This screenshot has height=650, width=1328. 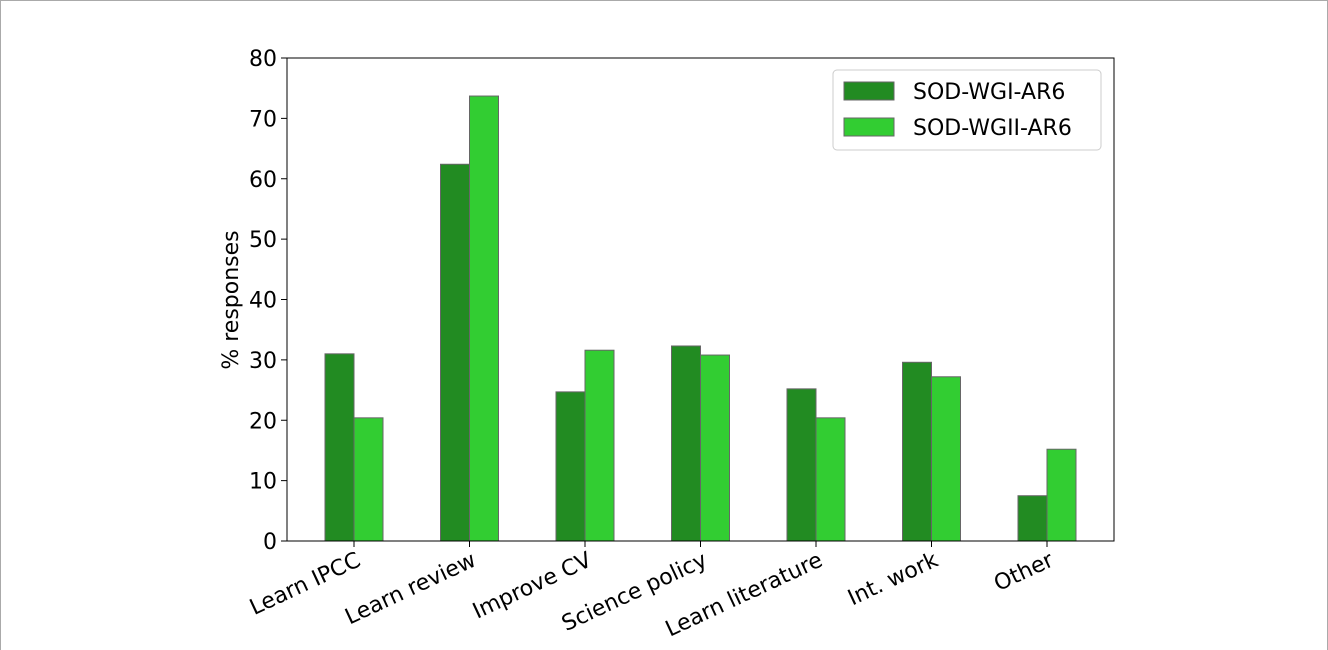 I want to click on x-tick-label: Int. work, so click(x=893, y=579).